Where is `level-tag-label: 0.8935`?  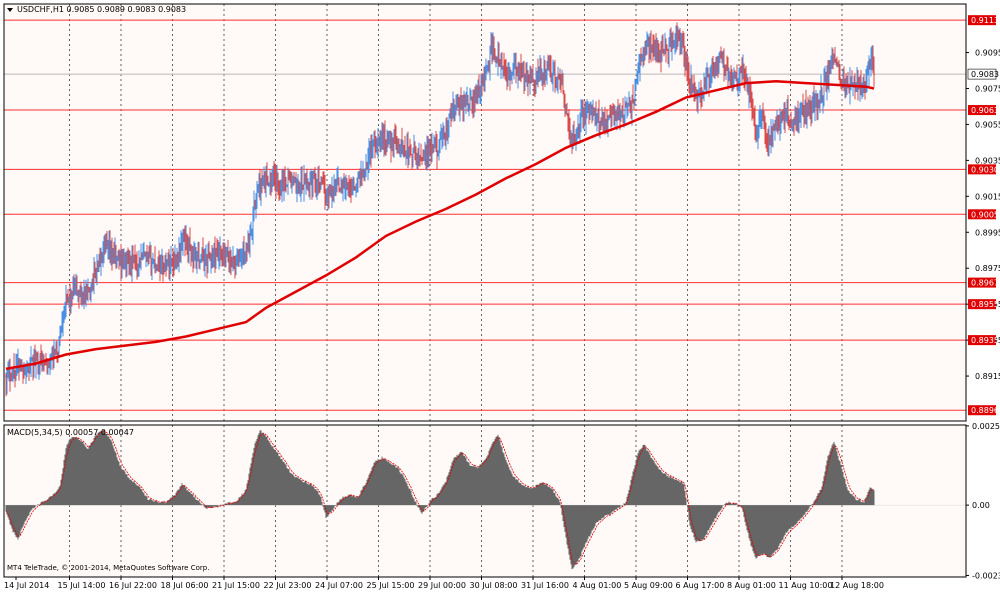 level-tag-label: 0.8935 is located at coordinates (985, 340).